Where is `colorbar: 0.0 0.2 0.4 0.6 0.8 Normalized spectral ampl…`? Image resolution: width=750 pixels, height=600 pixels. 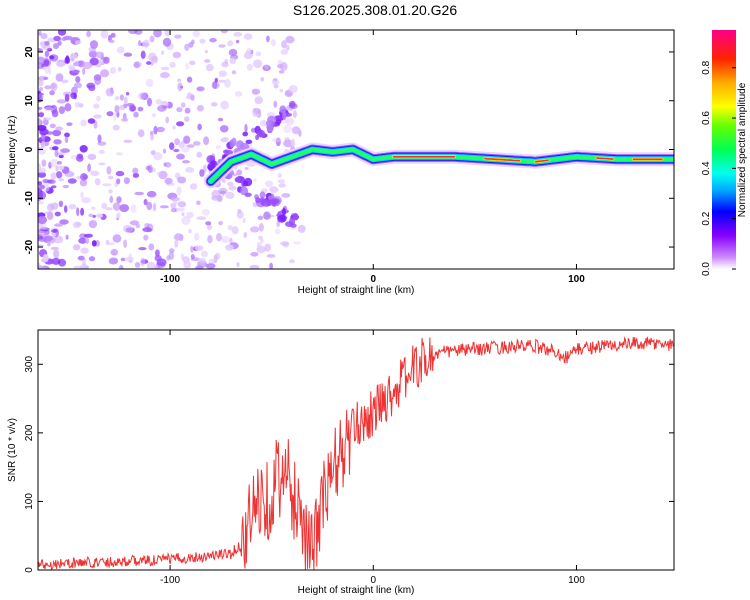
colorbar: 0.0 0.2 0.4 0.6 0.8 Normalized spectral ampl… is located at coordinates (724, 153).